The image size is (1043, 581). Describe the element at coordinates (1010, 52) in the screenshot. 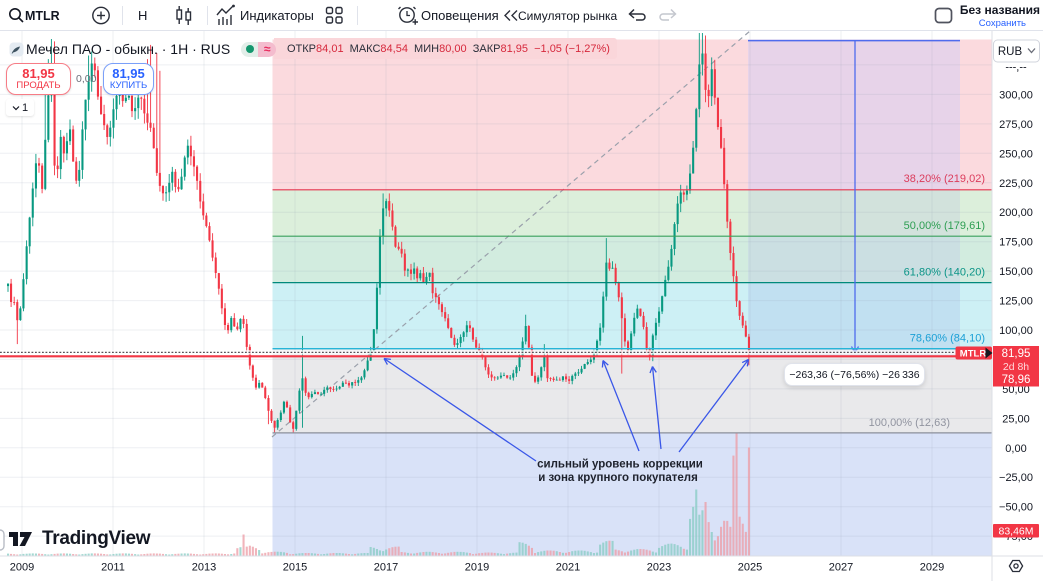

I see `svg-text: RUB` at that location.